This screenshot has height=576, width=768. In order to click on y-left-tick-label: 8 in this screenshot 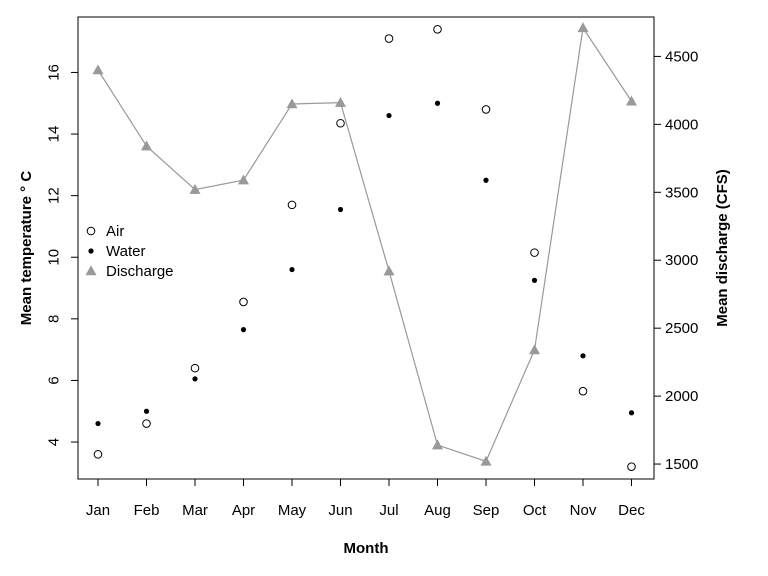, I will do `click(53, 319)`.